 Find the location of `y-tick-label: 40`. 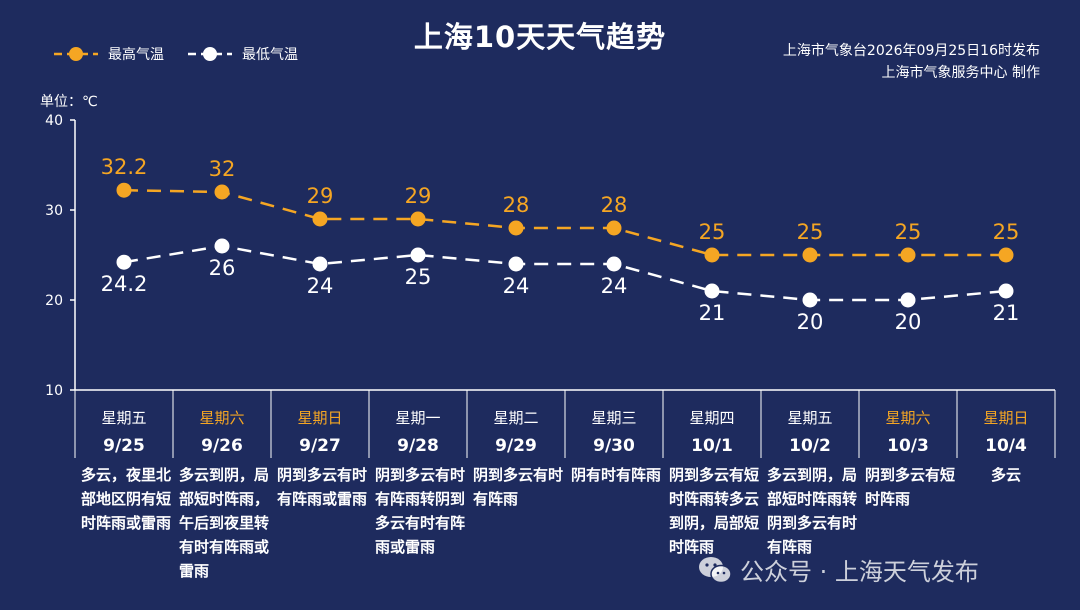

y-tick-label: 40 is located at coordinates (54, 121).